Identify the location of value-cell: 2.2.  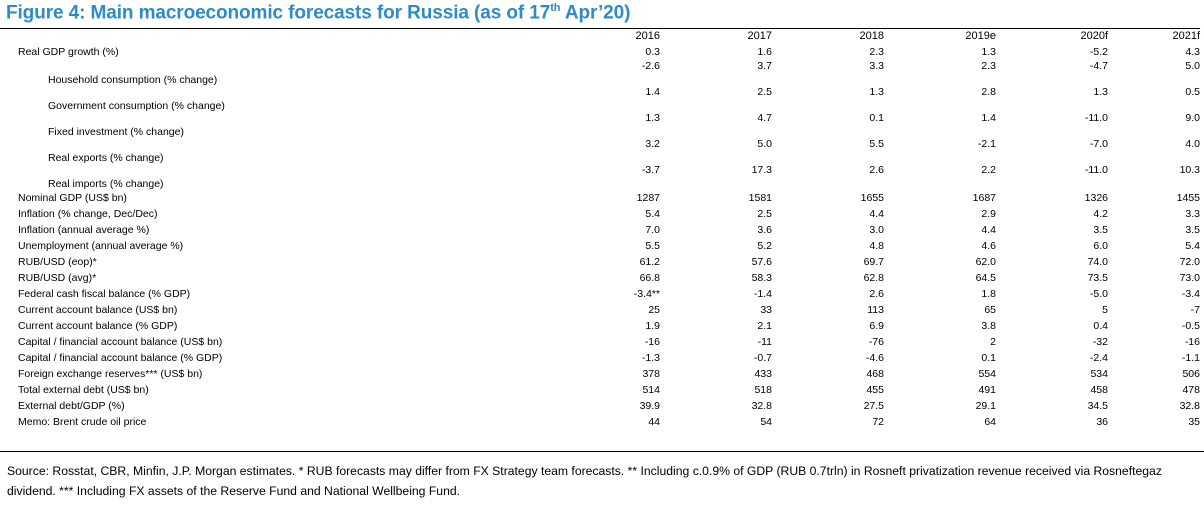
(988, 170).